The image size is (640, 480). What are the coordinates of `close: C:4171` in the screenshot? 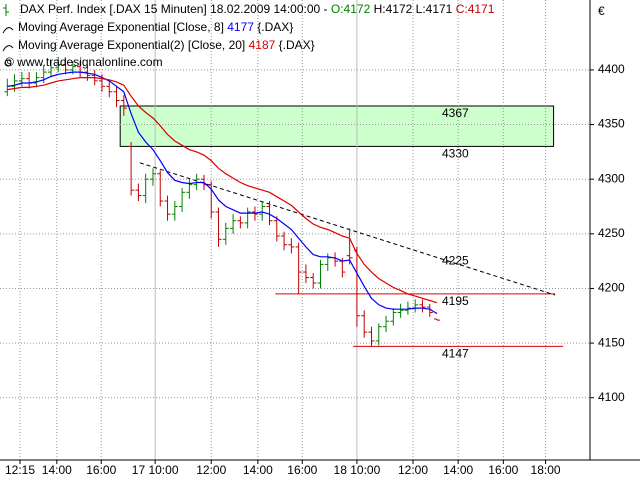 It's located at (475, 9).